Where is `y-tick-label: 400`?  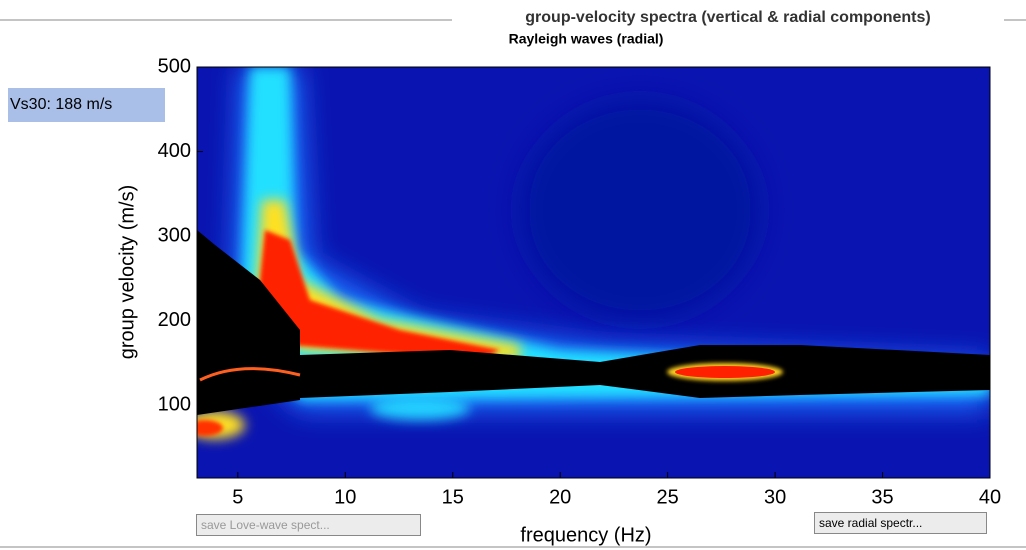 y-tick-label: 400 is located at coordinates (174, 151).